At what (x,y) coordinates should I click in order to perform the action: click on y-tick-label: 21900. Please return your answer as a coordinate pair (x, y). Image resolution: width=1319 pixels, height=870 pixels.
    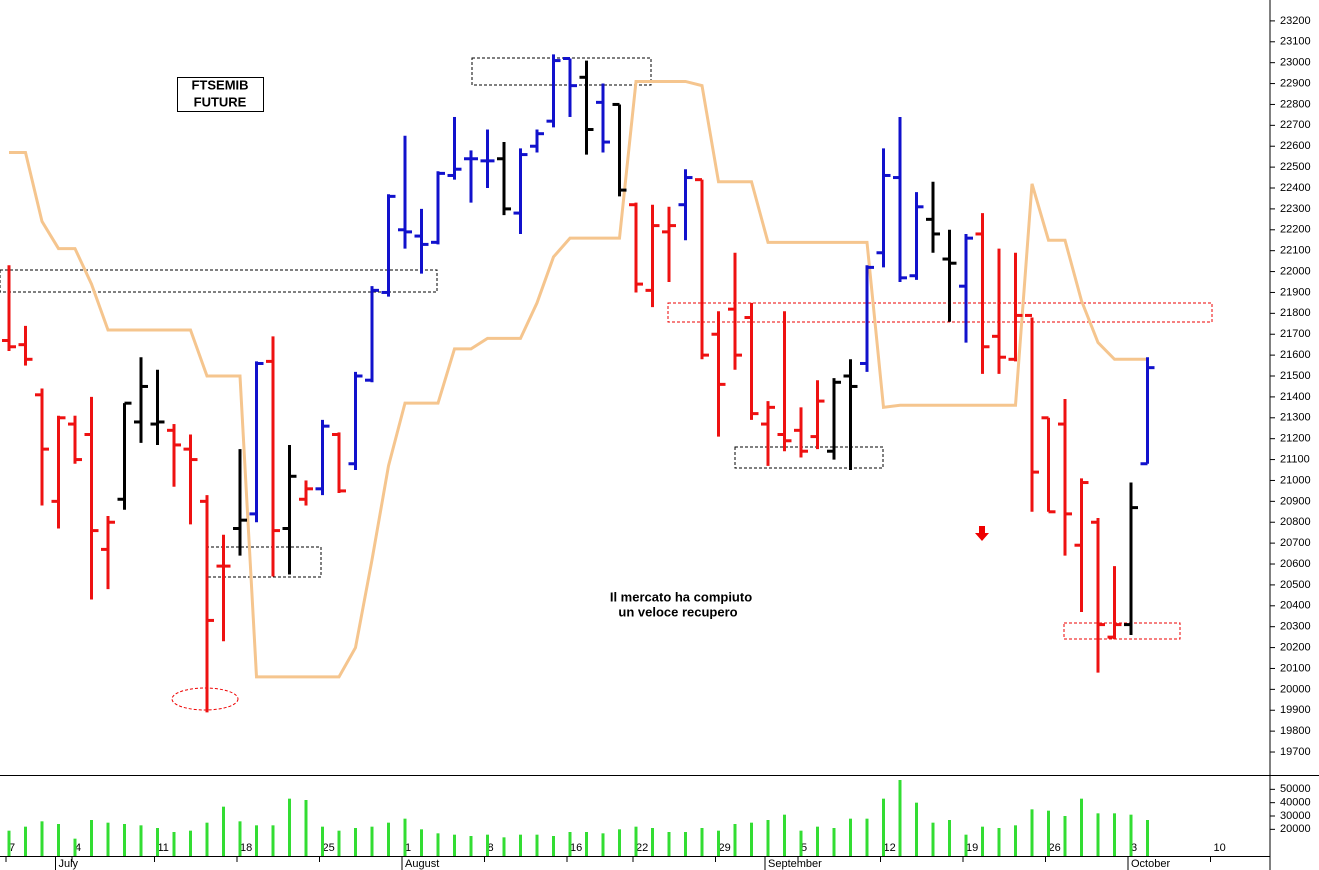
    Looking at the image, I should click on (1295, 292).